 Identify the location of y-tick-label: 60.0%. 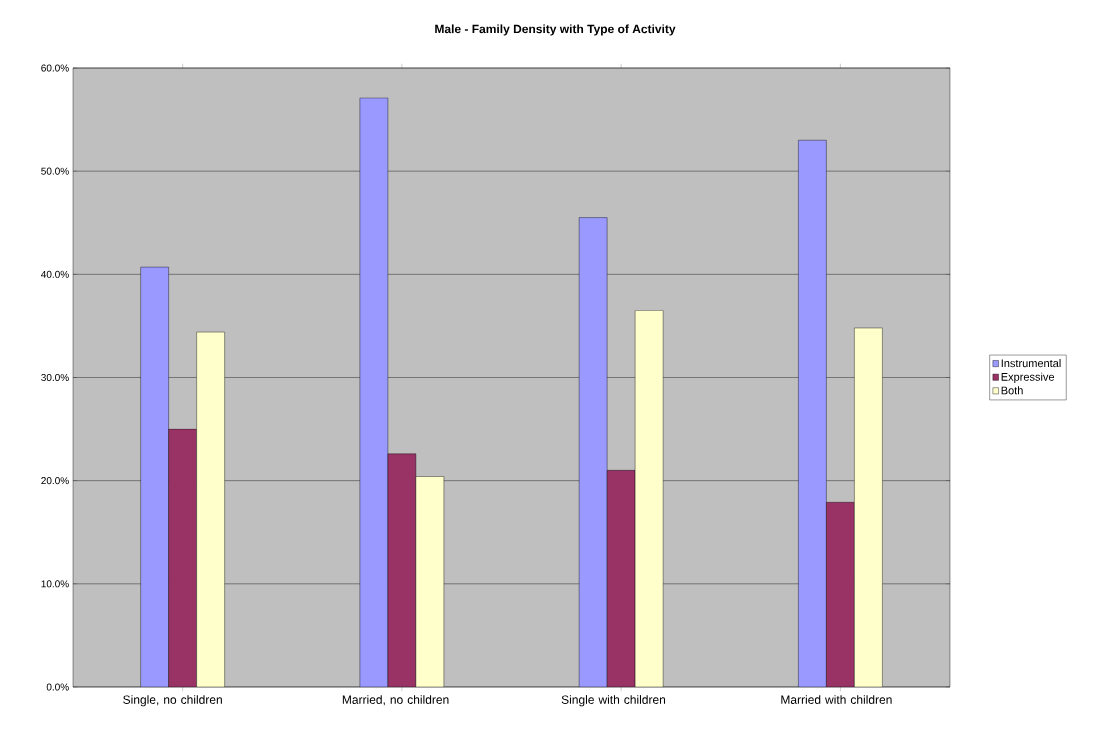
(55, 68).